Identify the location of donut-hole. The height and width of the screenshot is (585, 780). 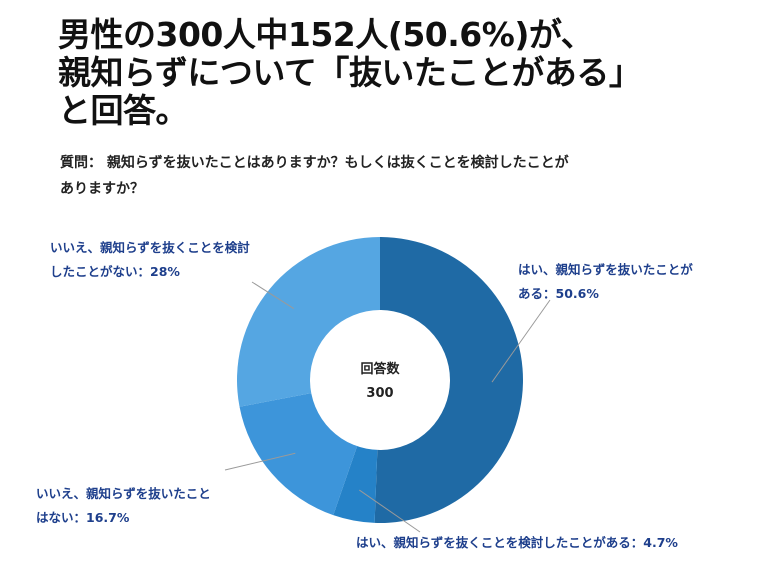
(380, 380).